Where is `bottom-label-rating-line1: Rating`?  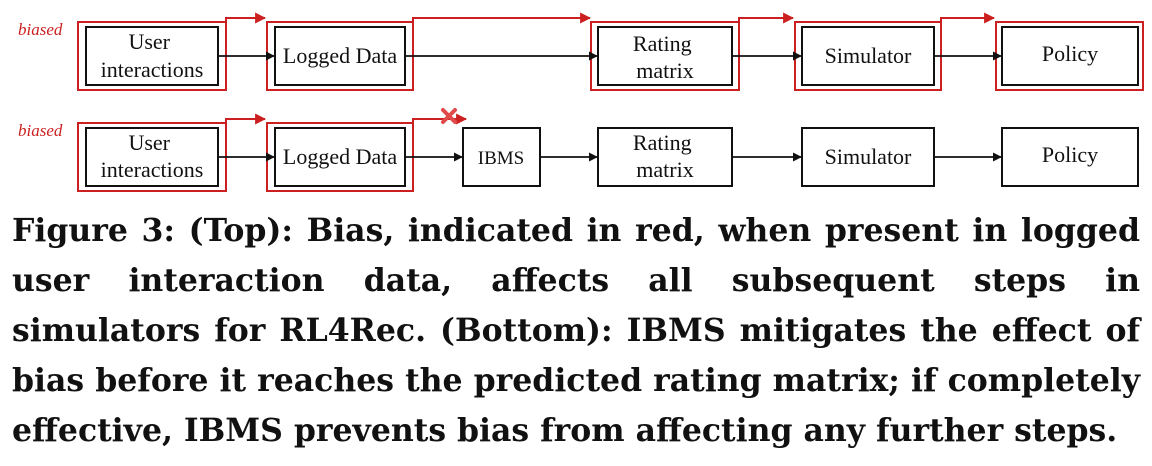 bottom-label-rating-line1: Rating is located at coordinates (662, 142).